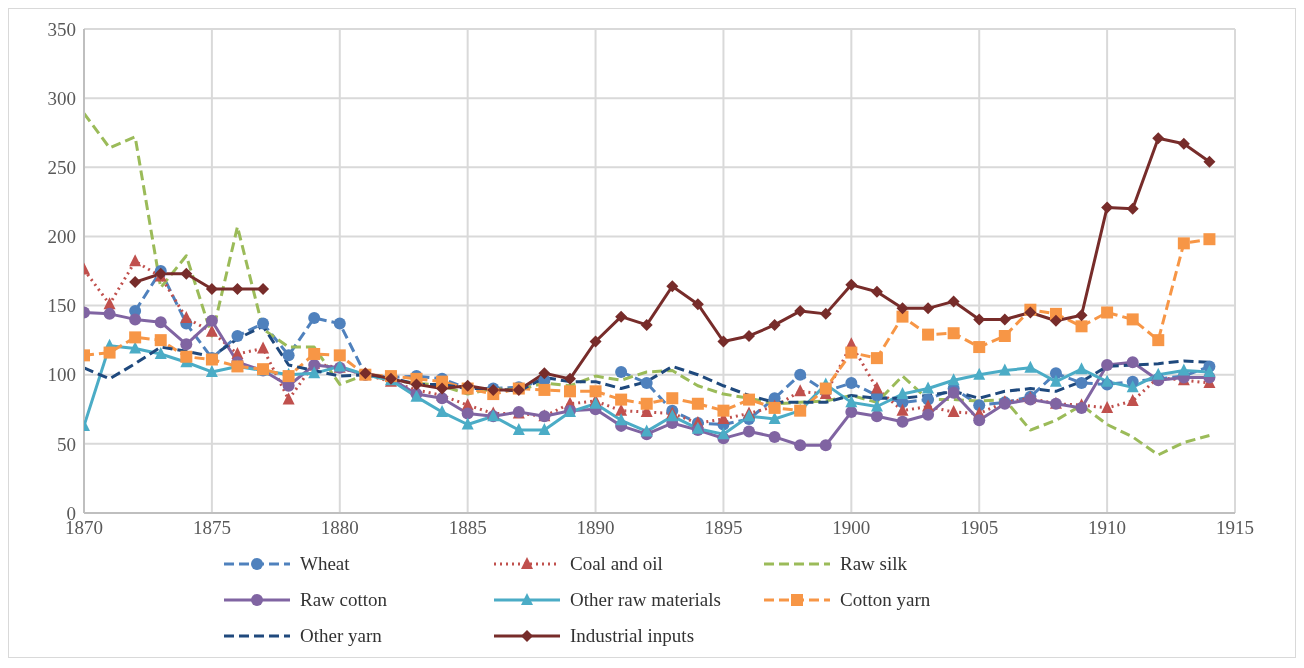  I want to click on x-tick-label: 1910, so click(1107, 528).